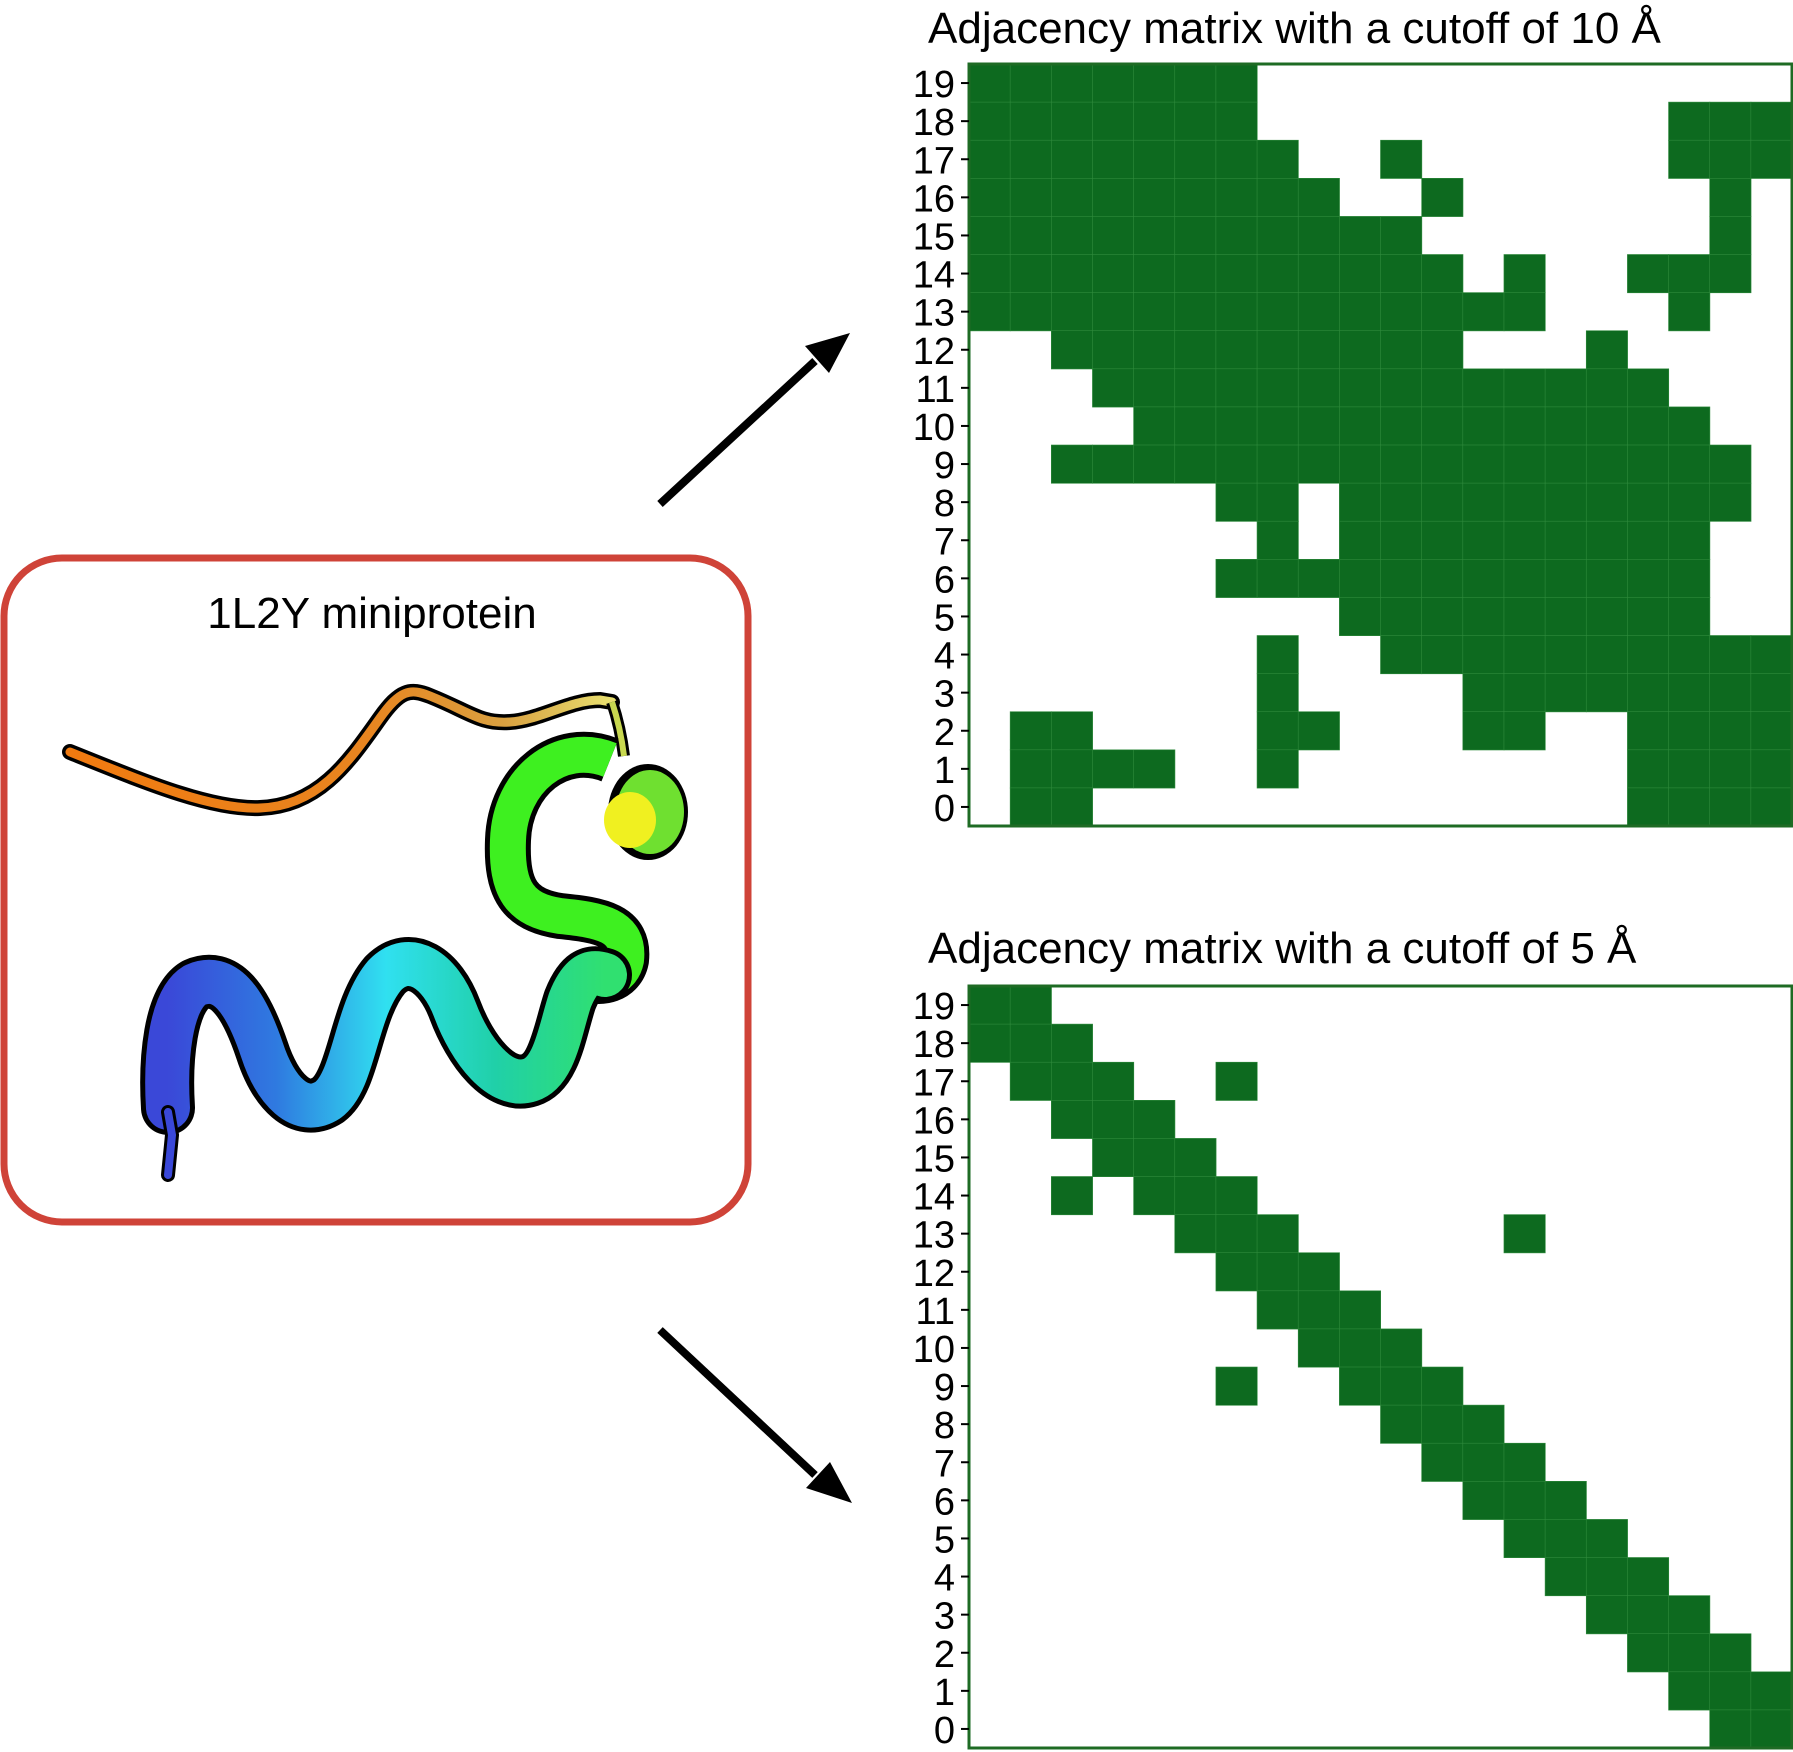  What do you see at coordinates (944, 1426) in the screenshot?
I see `matrix-row-label: 8` at bounding box center [944, 1426].